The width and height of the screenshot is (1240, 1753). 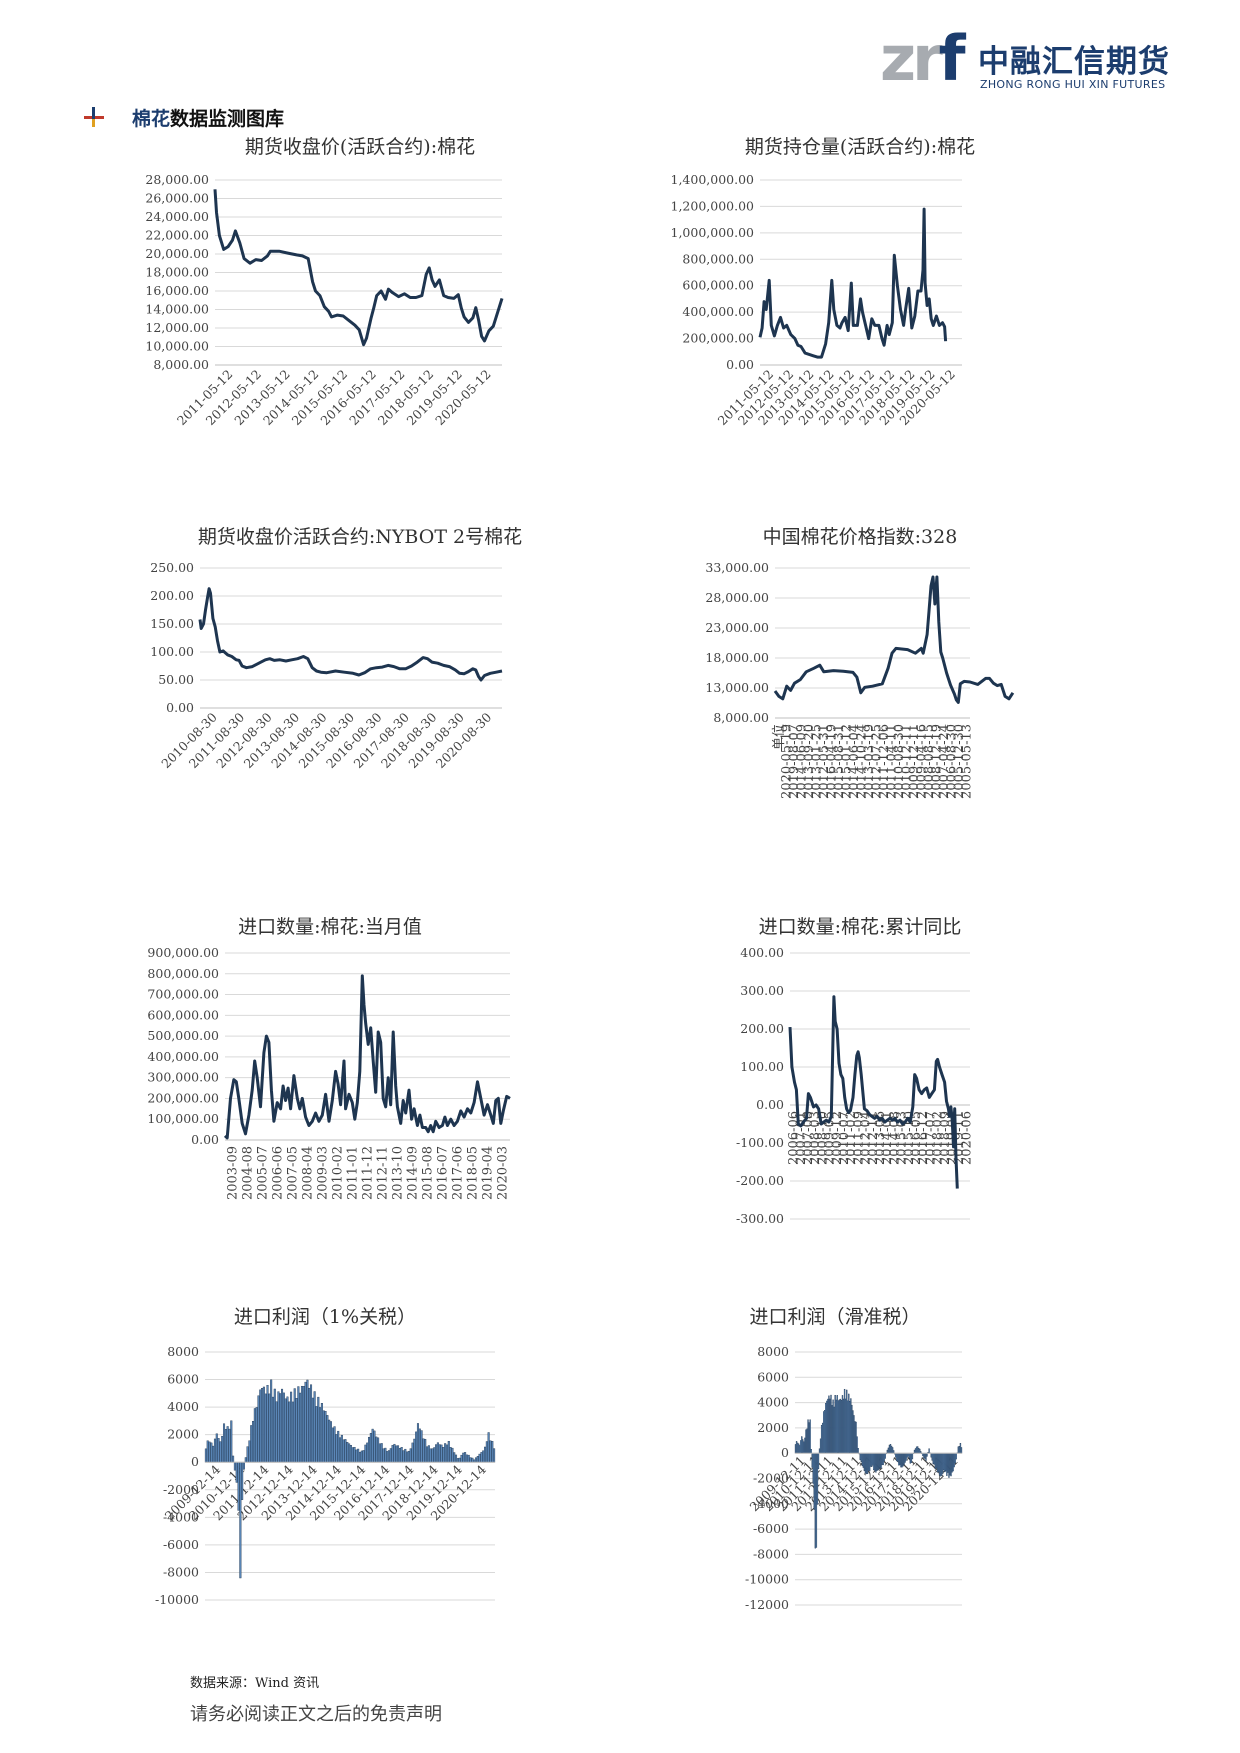 What do you see at coordinates (816, 761) in the screenshot?
I see `x-tick-label: 2013-01-25` at bounding box center [816, 761].